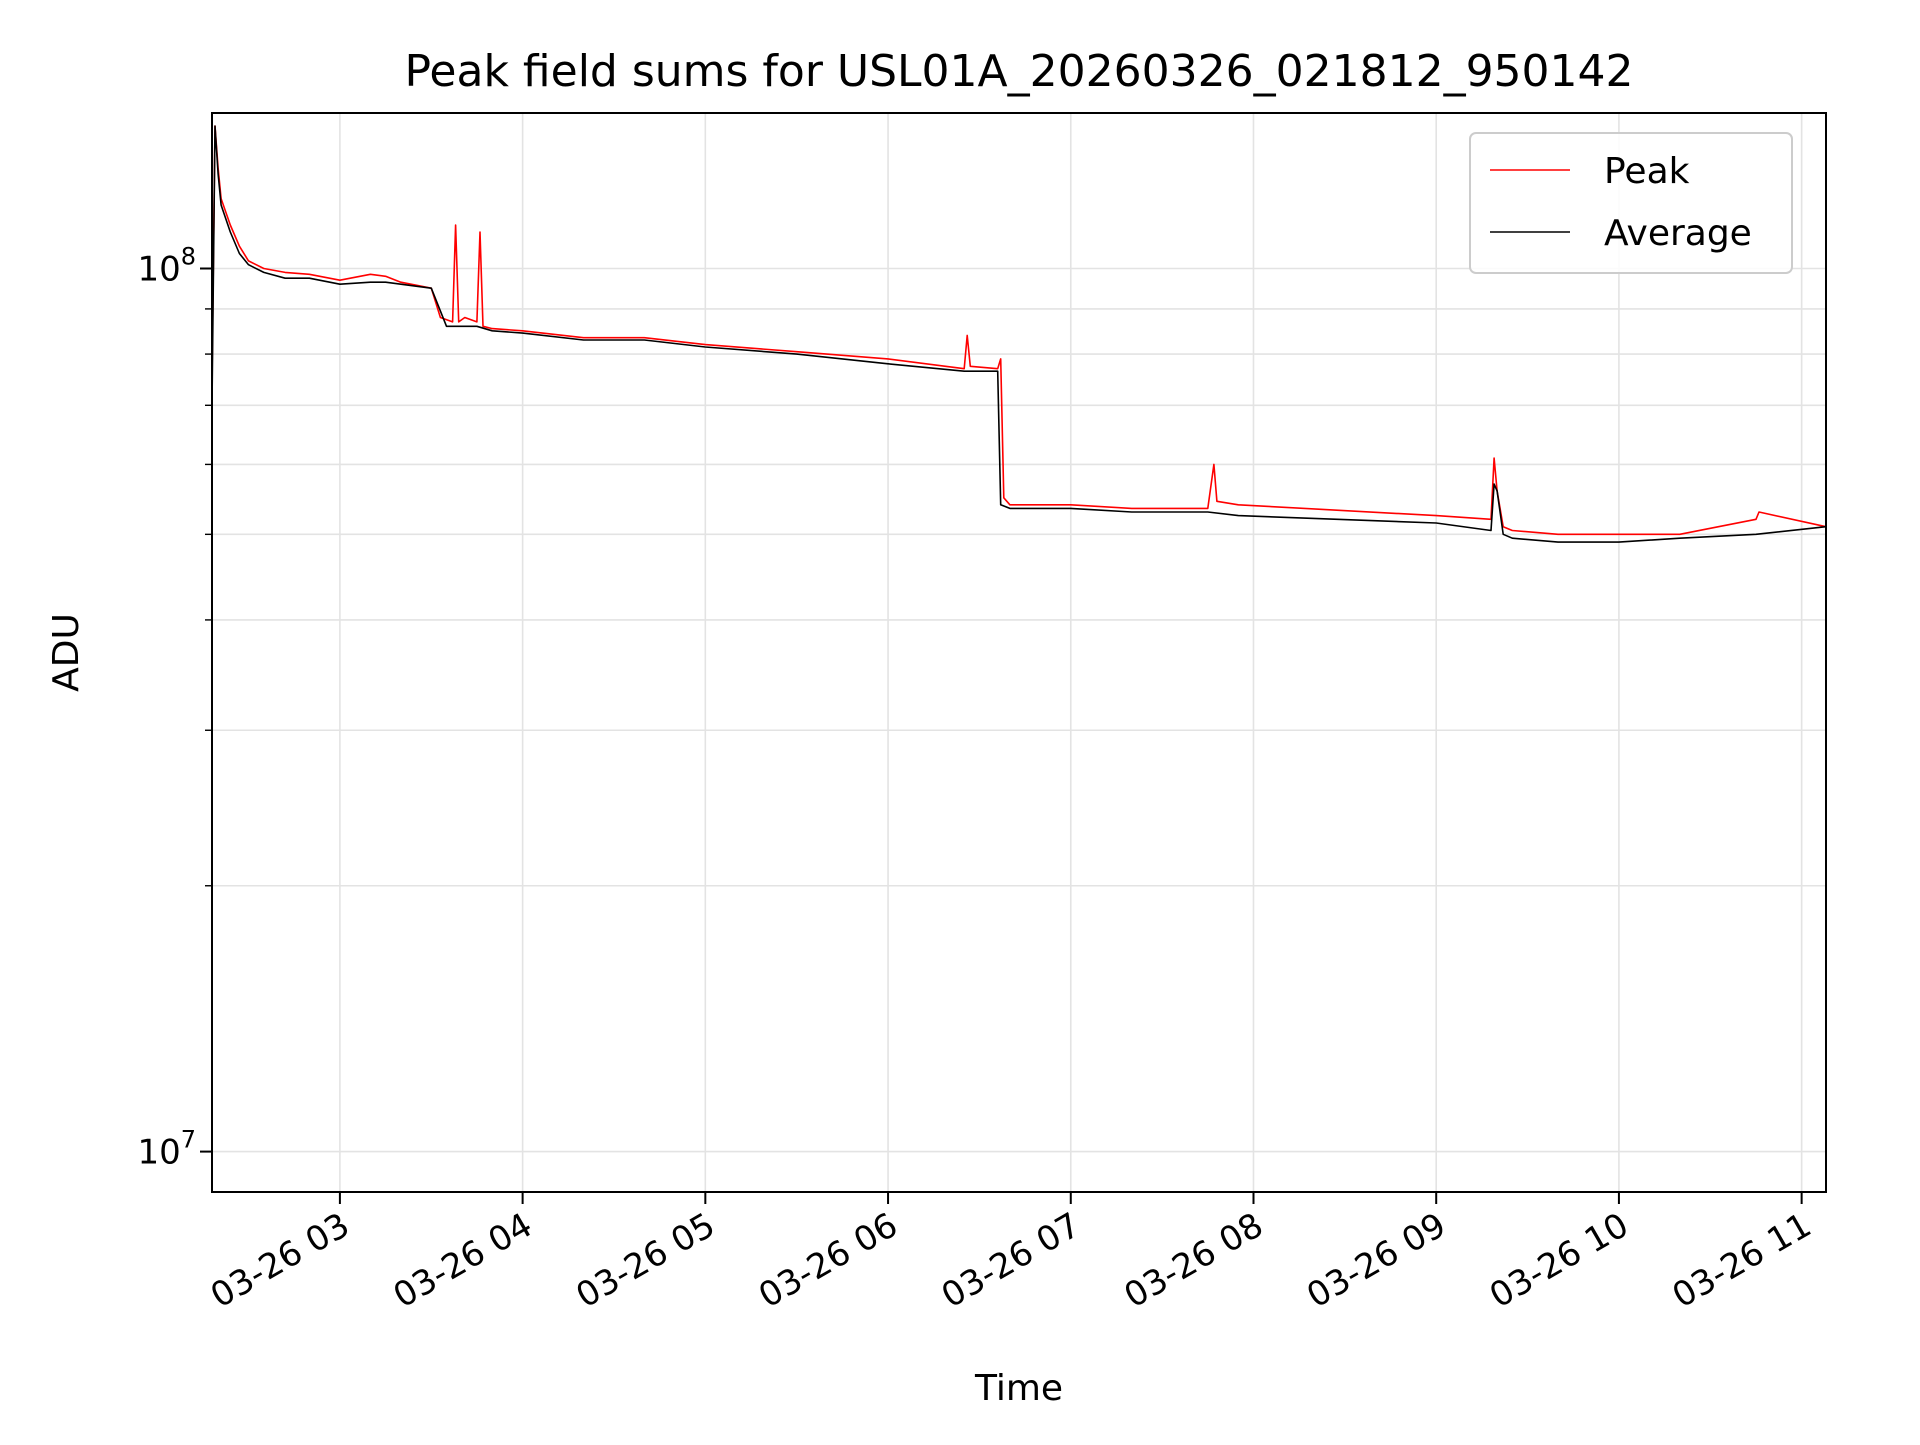 The width and height of the screenshot is (1920, 1445). Describe the element at coordinates (1678, 233) in the screenshot. I see `legend-label-average: Average` at that location.